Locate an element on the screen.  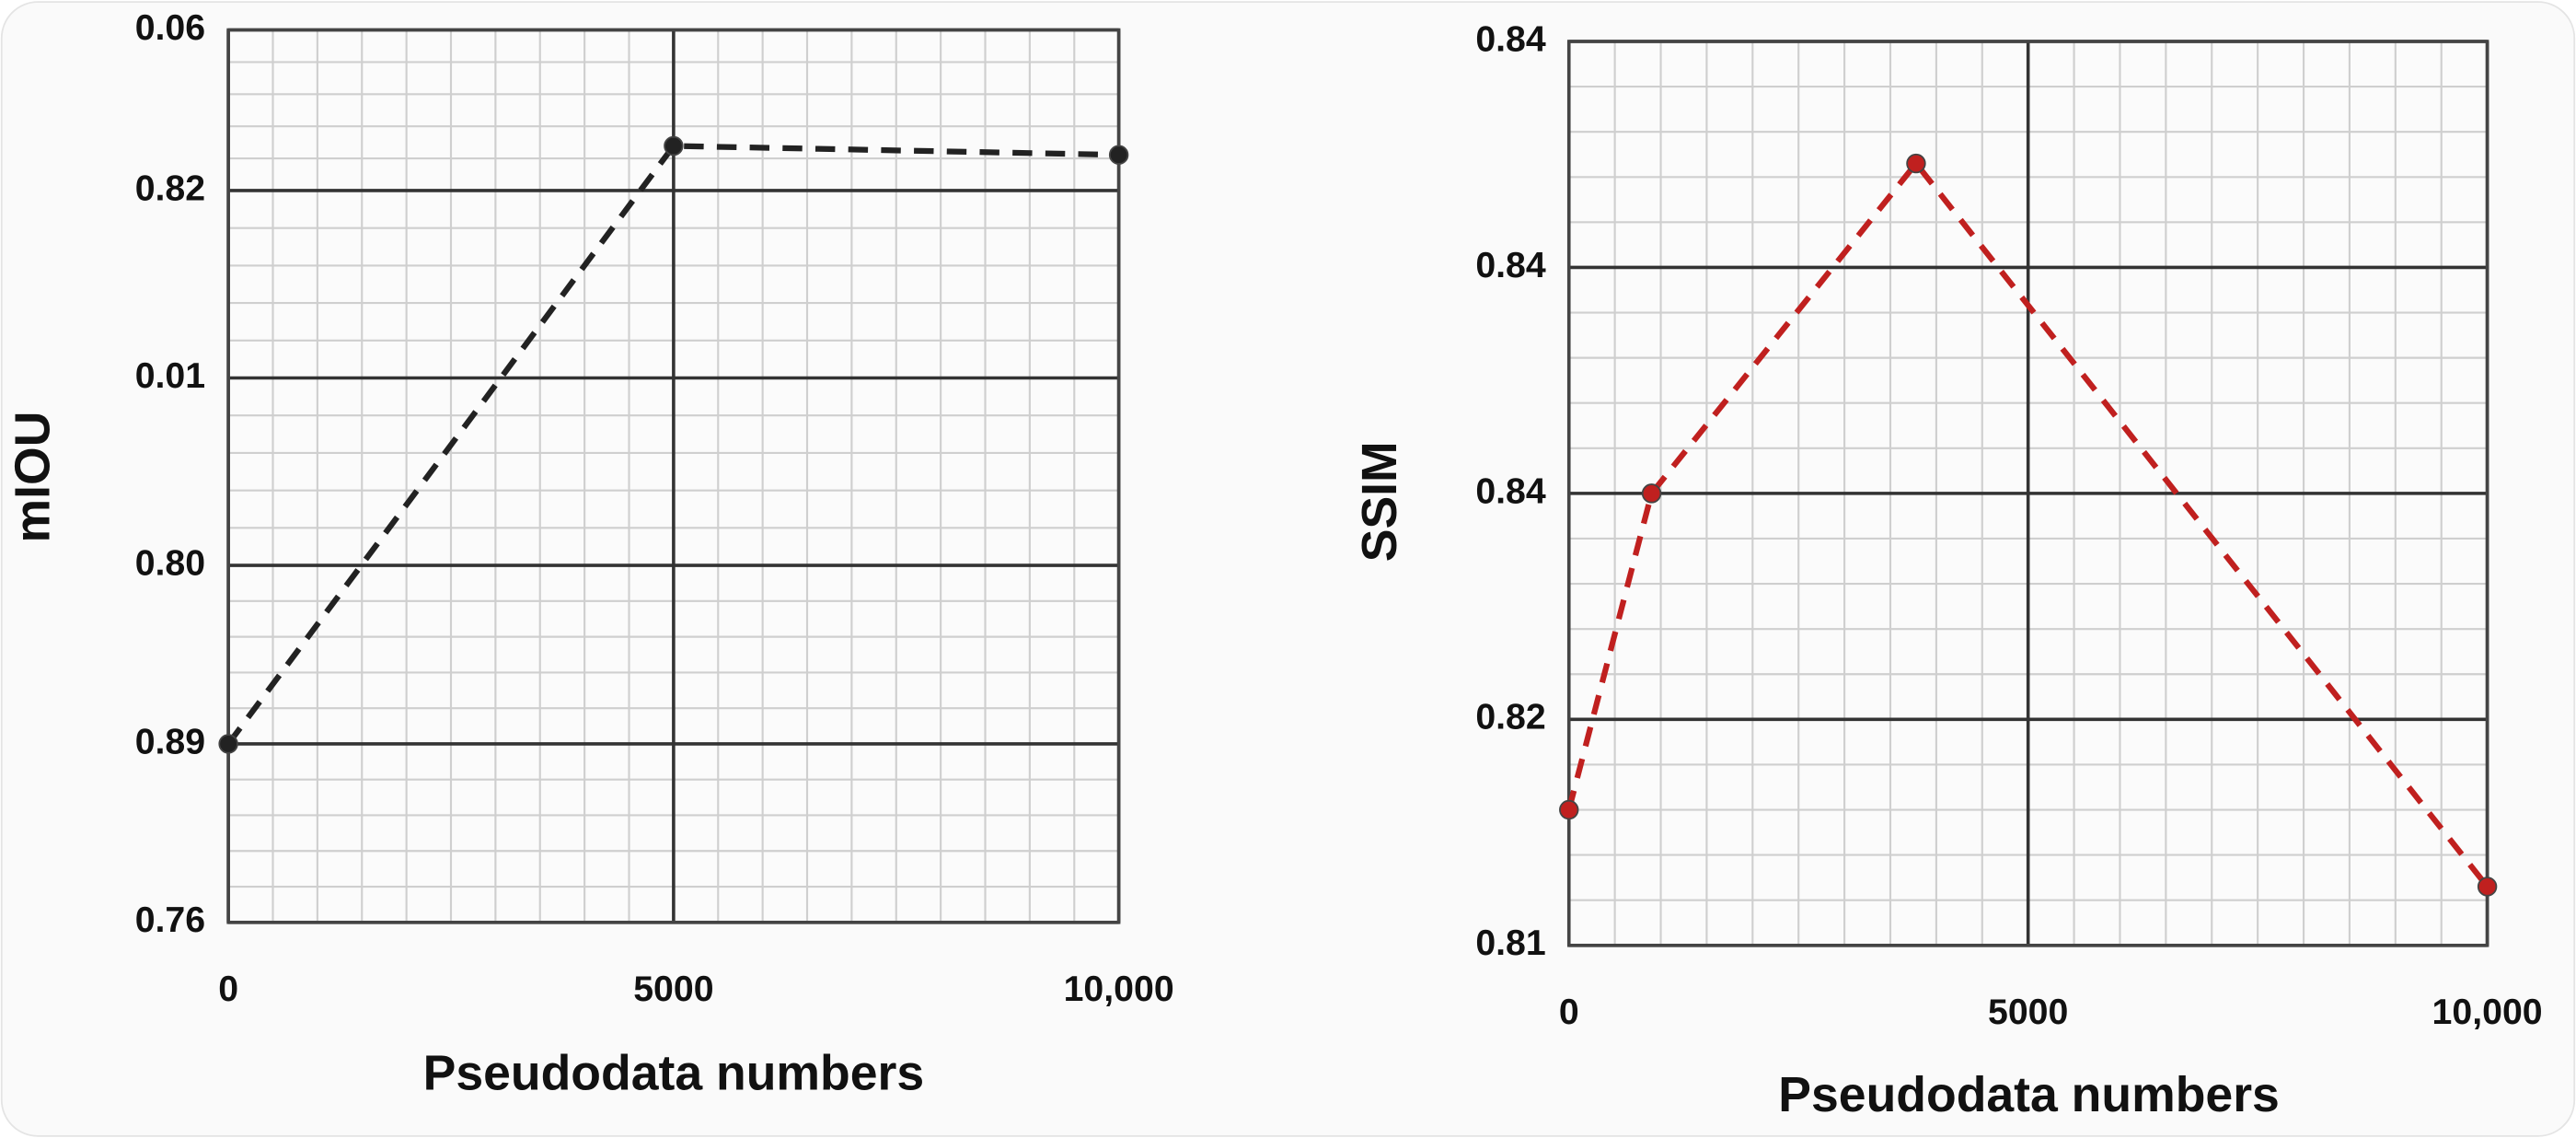
y-tick-label: 0.81 is located at coordinates (1510, 943).